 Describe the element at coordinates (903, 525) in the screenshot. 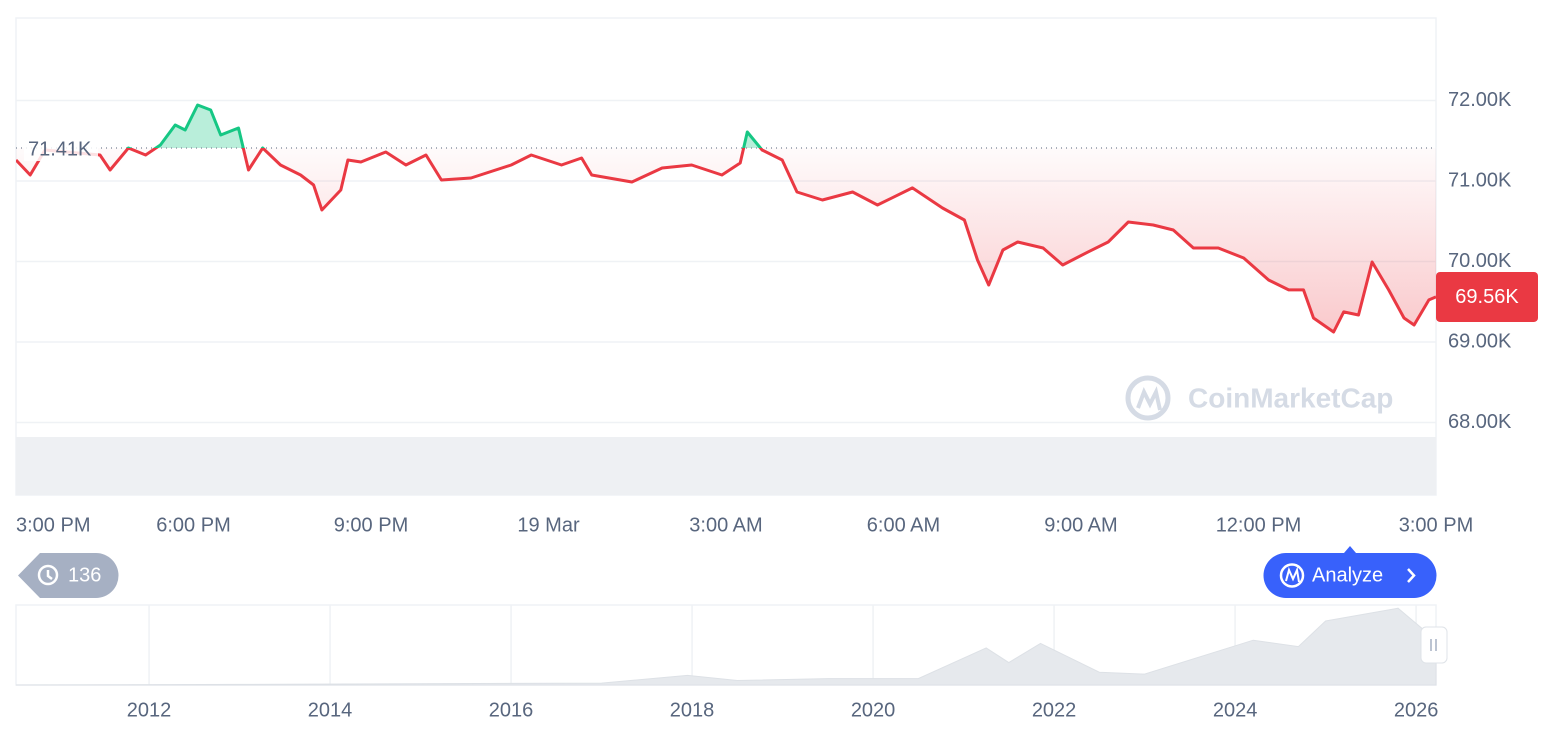

I see `x-tick-label: 6:00 AM` at that location.